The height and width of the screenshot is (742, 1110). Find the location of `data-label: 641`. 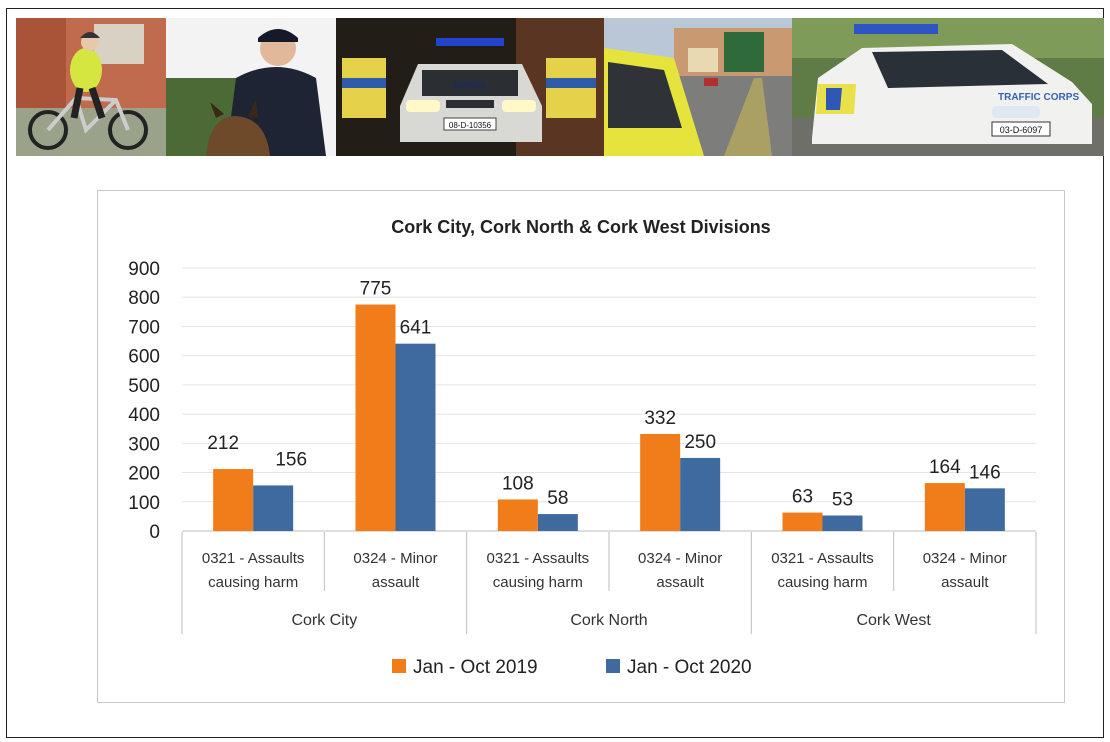

data-label: 641 is located at coordinates (416, 328).